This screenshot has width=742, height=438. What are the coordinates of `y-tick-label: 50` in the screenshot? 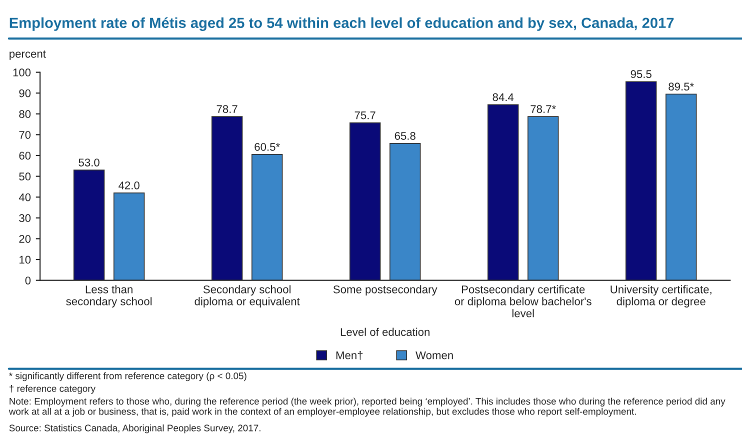 It's located at (25, 176).